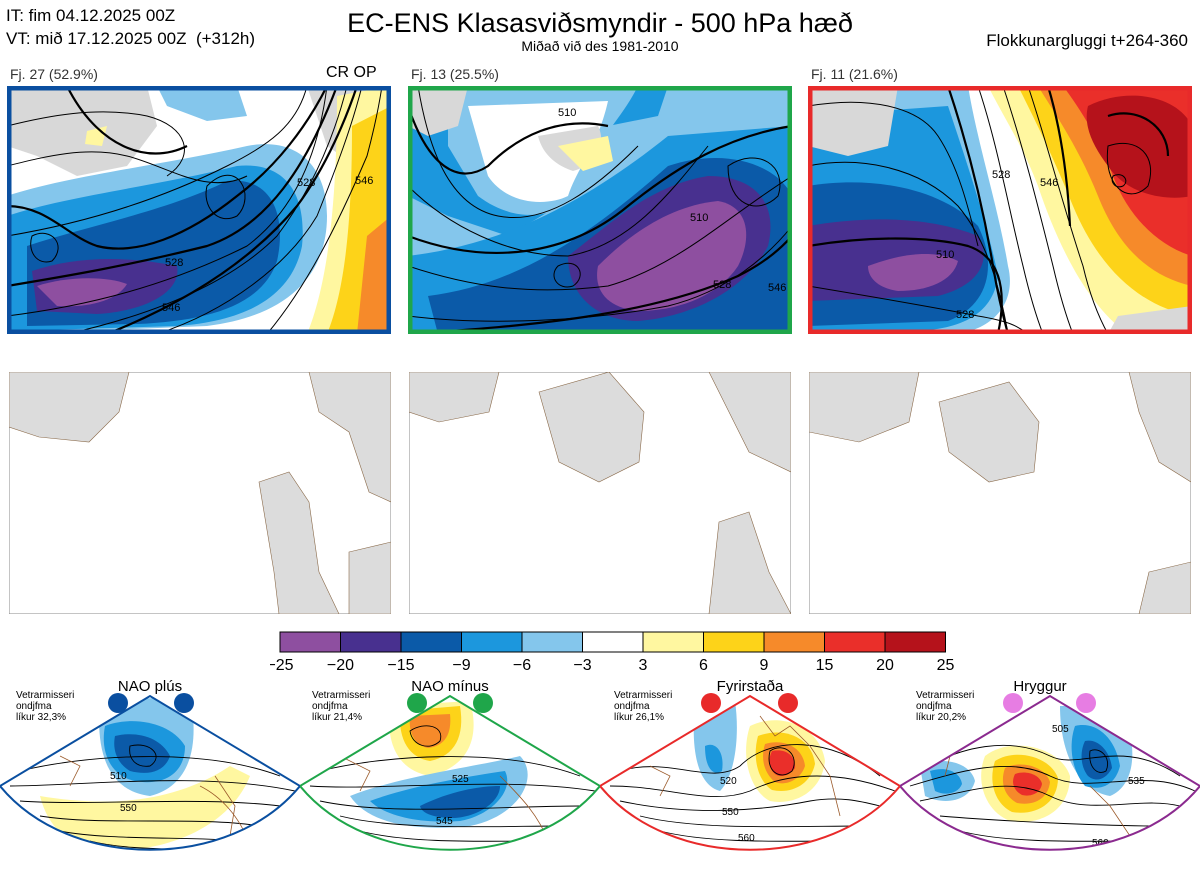  I want to click on cluster-2-map: 510 510 528 546, so click(600, 210).